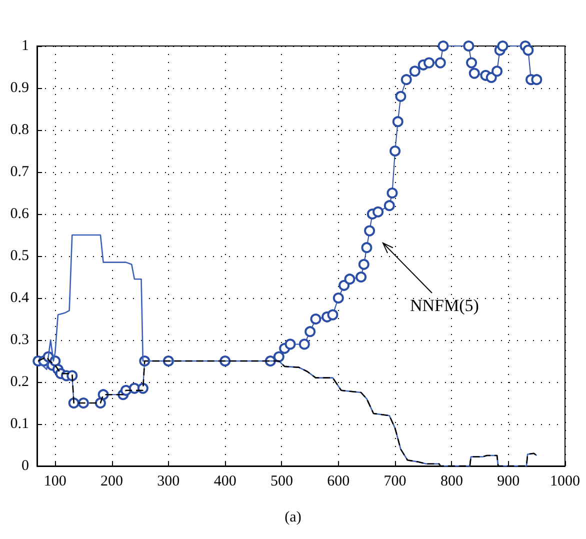 Image resolution: width=586 pixels, height=539 pixels. I want to click on x-tick-label: 300, so click(168, 482).